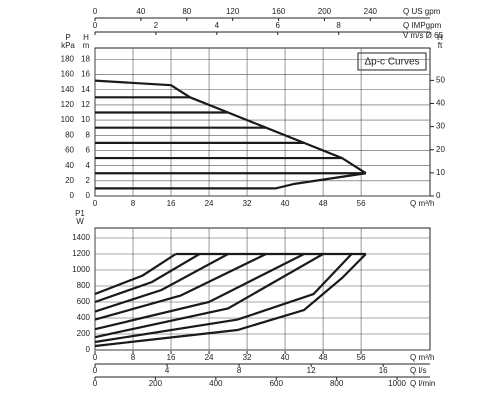  What do you see at coordinates (88, 165) in the screenshot?
I see `y-tick-label: 4` at bounding box center [88, 165].